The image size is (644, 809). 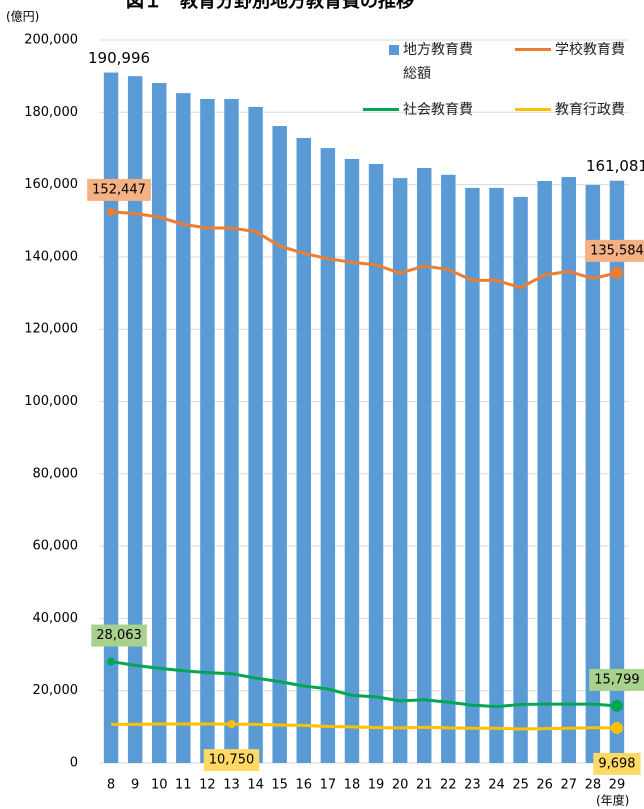 I want to click on legend-item: 地方教育費総額, so click(x=422, y=62).